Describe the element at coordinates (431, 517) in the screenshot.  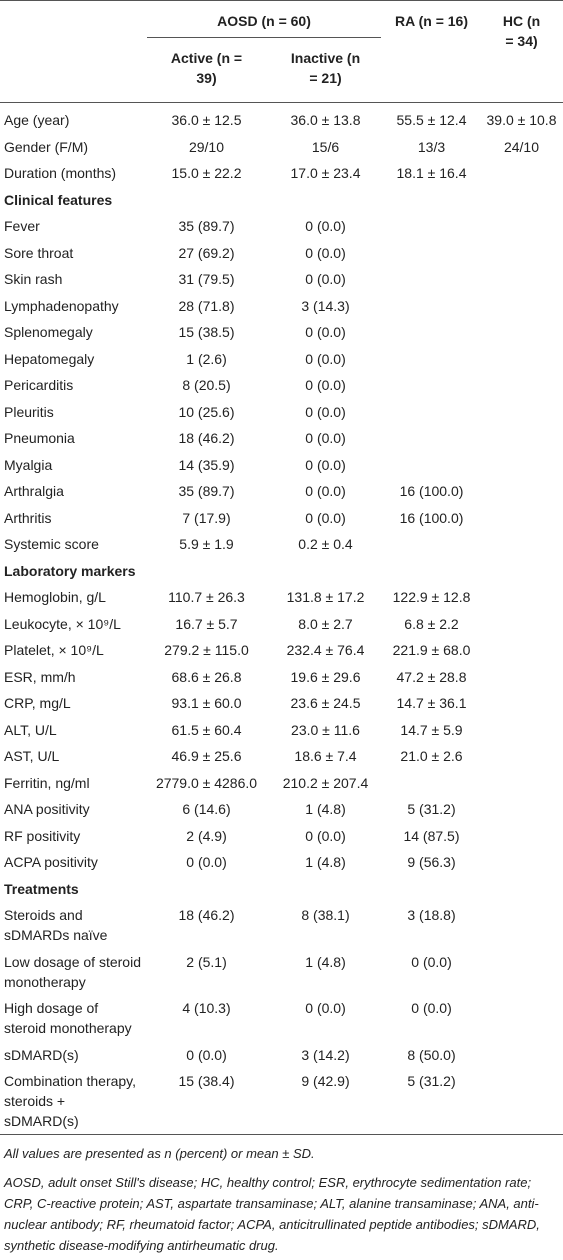
I see `cell: 16 (100.0)` at that location.